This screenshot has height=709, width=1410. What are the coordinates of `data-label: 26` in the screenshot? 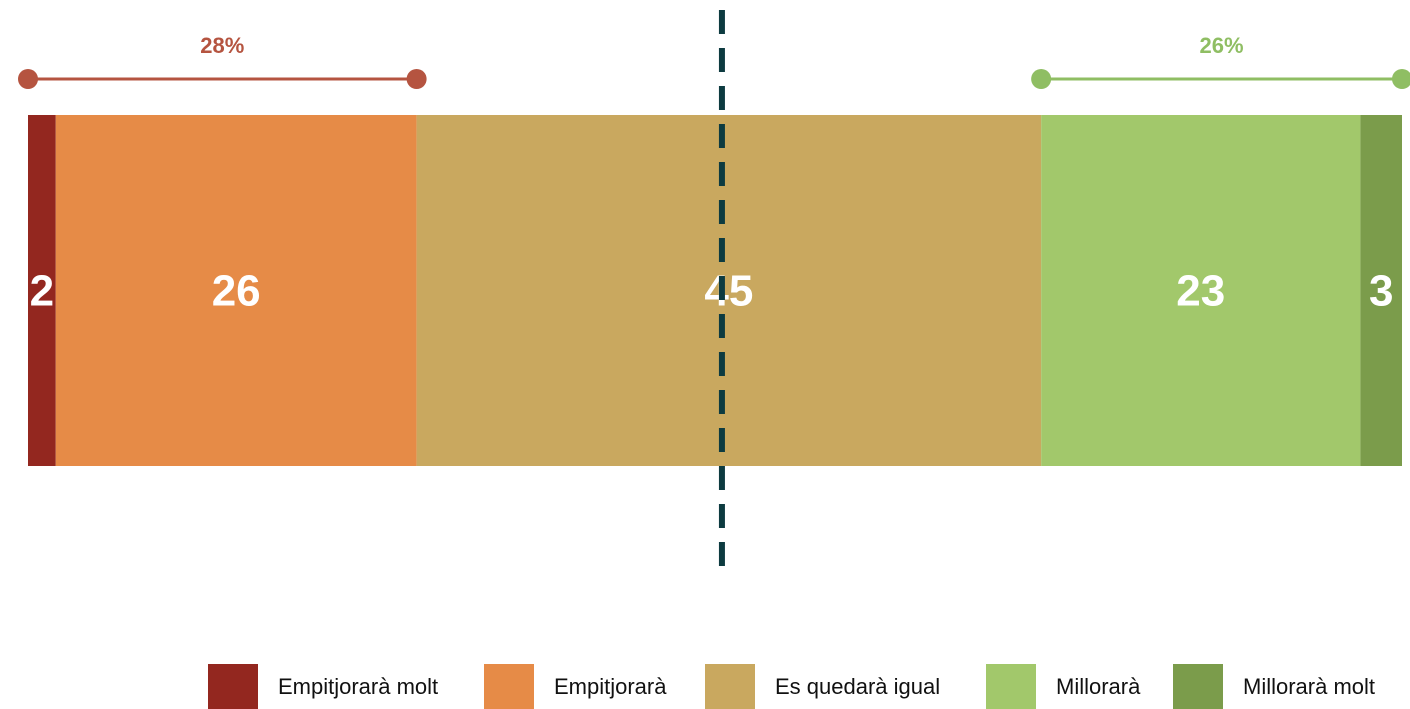 It's located at (236, 291).